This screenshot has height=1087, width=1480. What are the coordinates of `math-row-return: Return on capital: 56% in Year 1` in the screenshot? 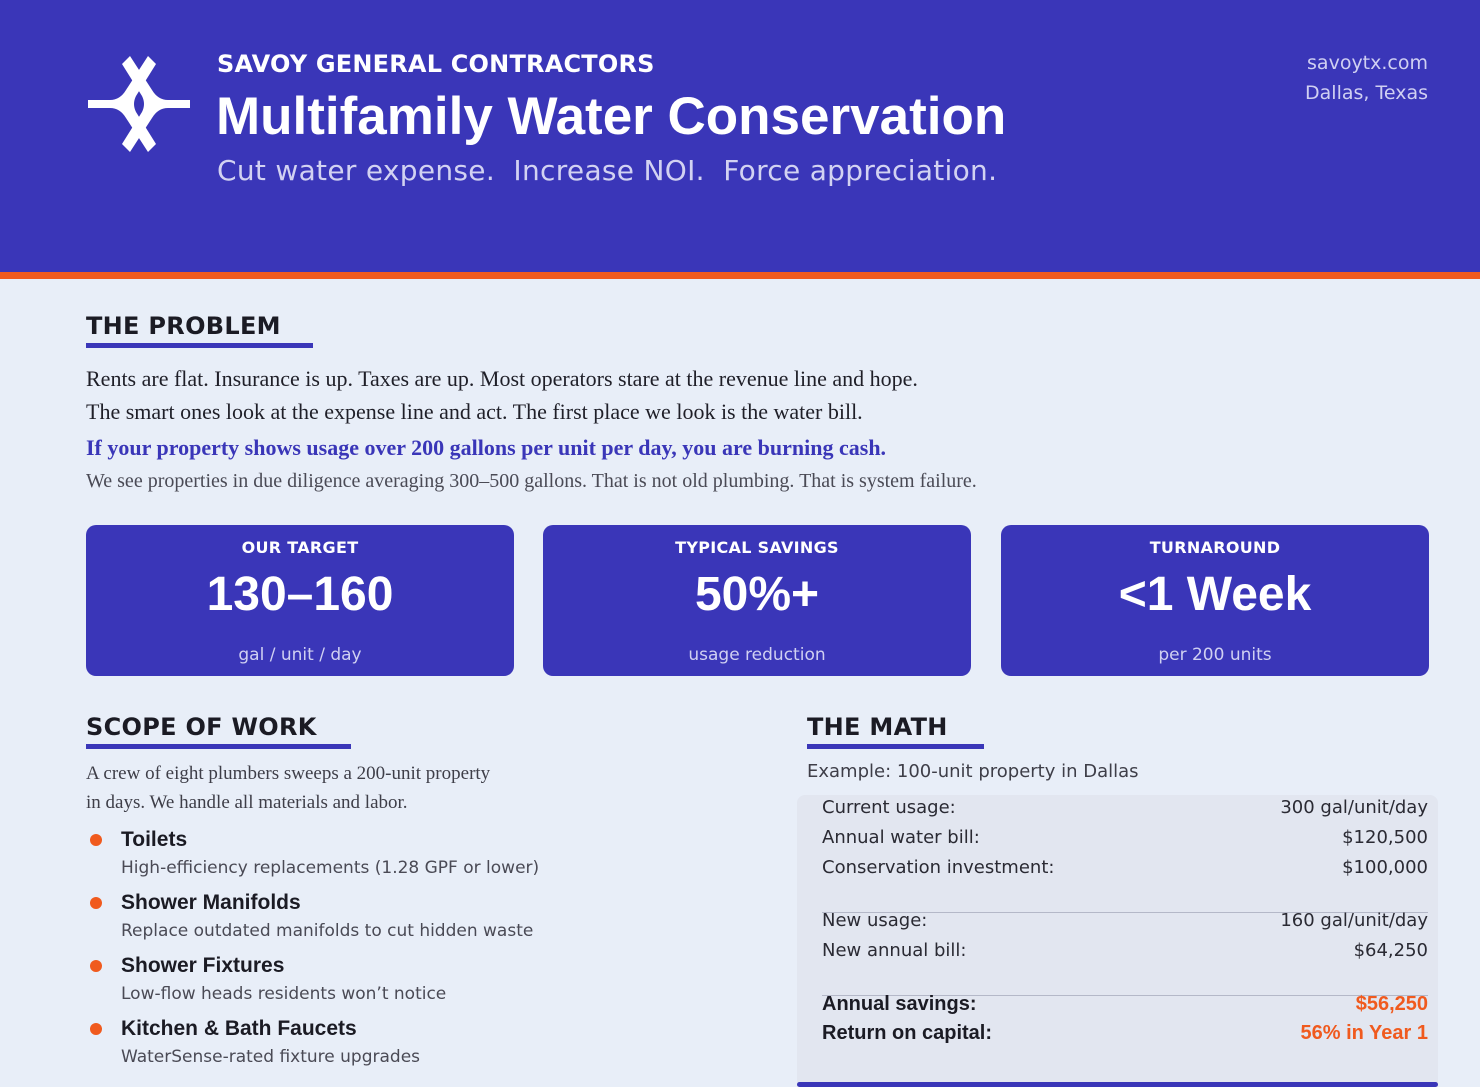 It's located at (1125, 1037).